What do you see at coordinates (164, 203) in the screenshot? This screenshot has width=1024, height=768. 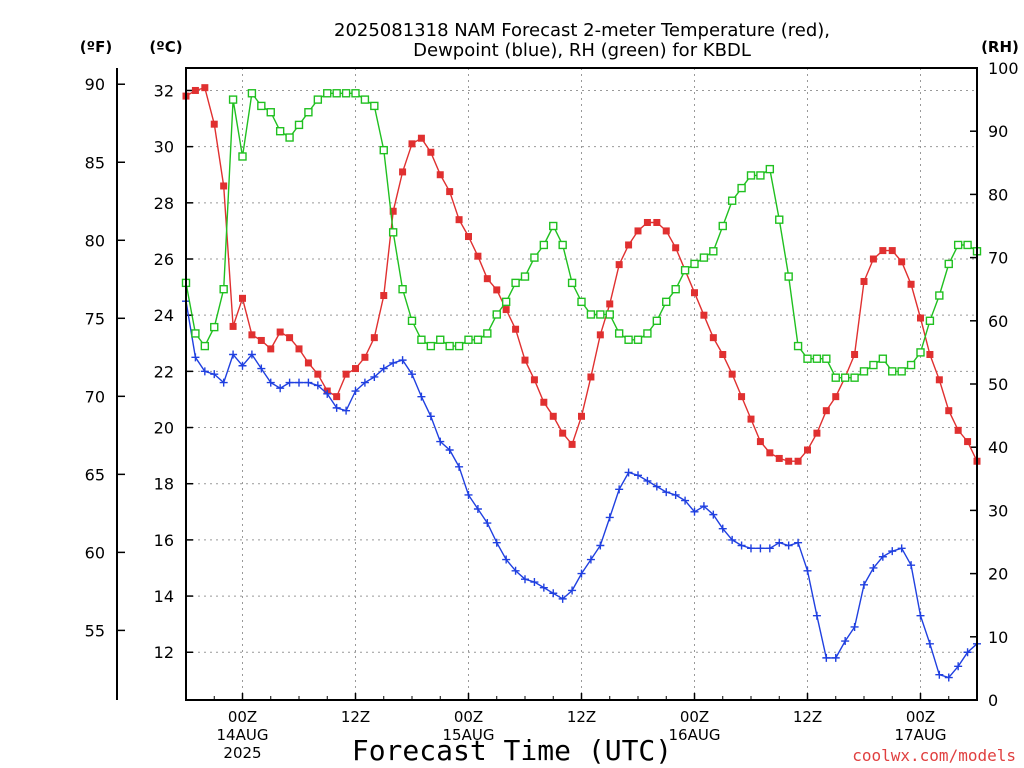 I see `celsius-tick-label: 28` at bounding box center [164, 203].